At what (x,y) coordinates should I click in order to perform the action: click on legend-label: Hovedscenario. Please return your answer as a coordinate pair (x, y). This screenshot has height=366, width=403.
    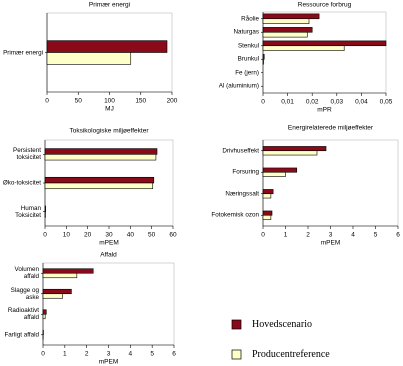
    Looking at the image, I should click on (282, 324).